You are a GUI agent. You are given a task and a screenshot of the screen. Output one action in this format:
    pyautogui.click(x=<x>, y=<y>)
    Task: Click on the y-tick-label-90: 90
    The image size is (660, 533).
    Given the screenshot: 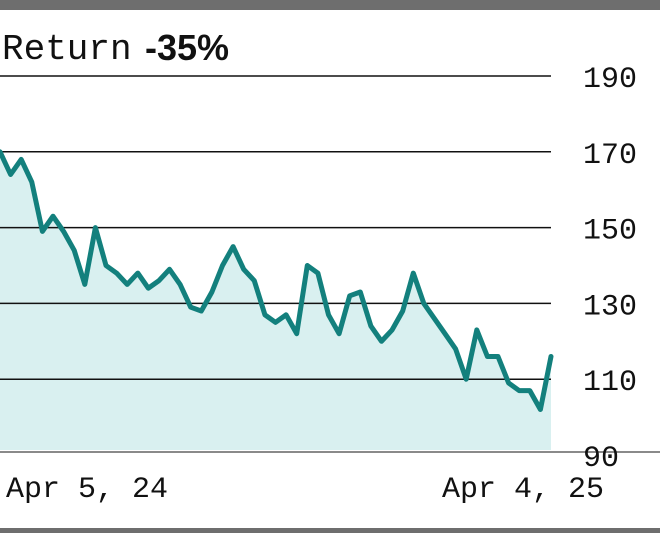 What is the action you would take?
    pyautogui.click(x=601, y=459)
    